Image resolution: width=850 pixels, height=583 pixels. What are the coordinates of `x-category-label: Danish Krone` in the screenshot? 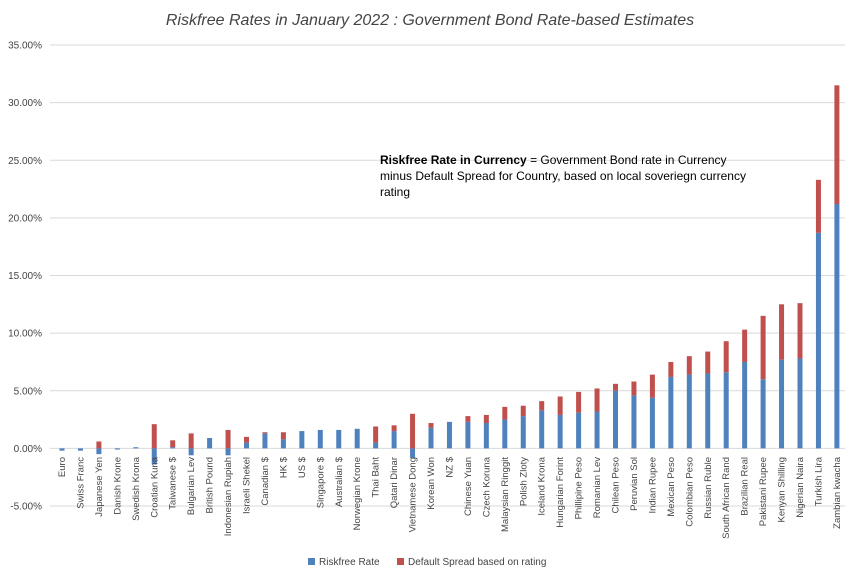 It's located at (117, 486).